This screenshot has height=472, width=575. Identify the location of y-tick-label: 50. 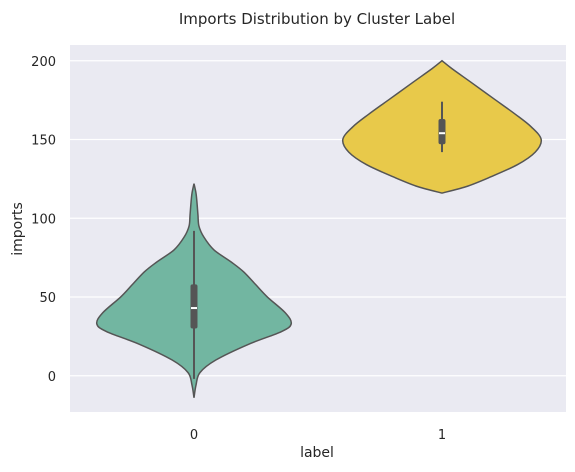
(47, 298).